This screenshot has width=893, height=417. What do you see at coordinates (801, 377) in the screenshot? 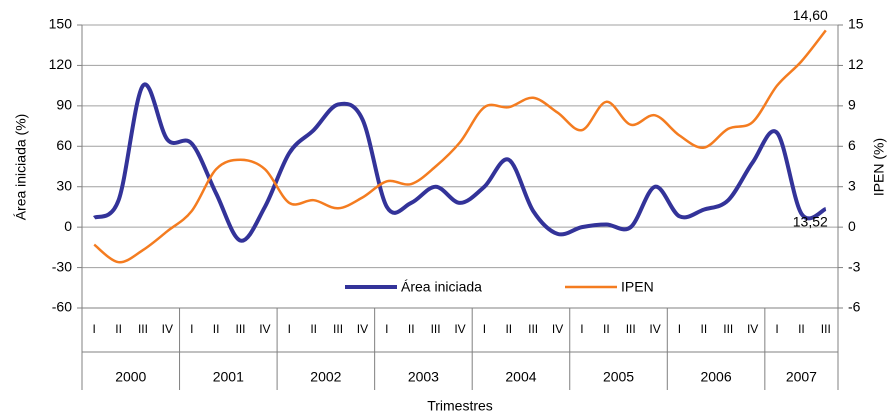
I see `x-group-label: 2007` at bounding box center [801, 377].